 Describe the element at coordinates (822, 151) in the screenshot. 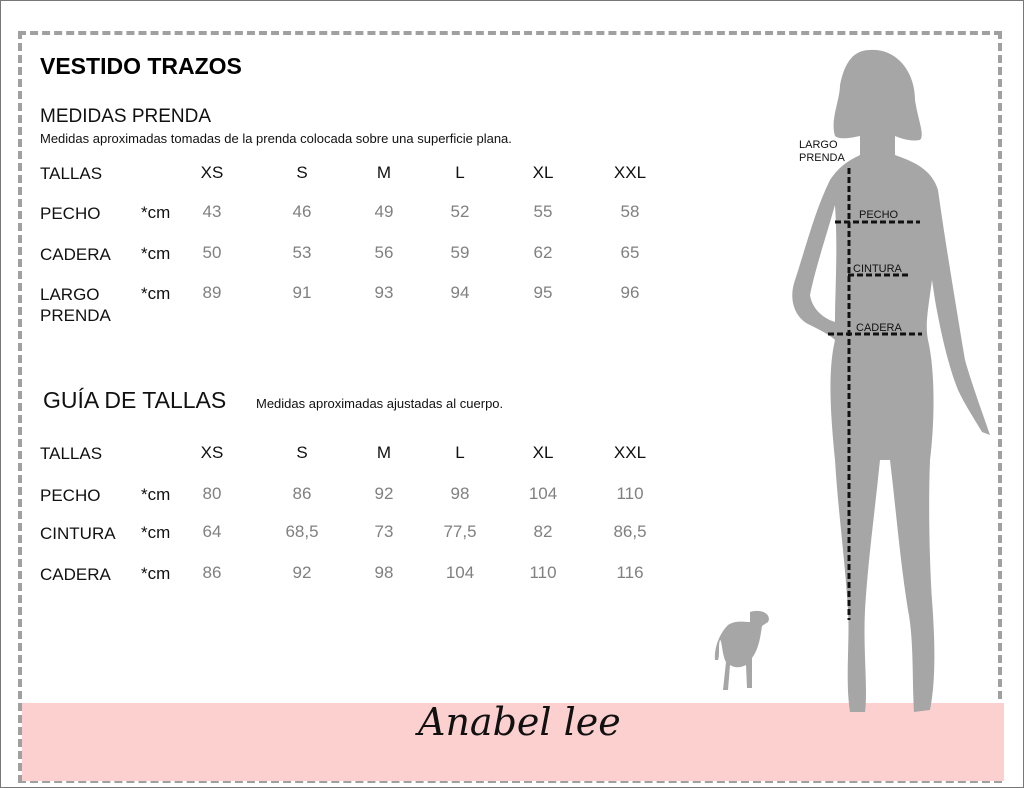

I see `largo-label: LARGO PRENDA` at that location.